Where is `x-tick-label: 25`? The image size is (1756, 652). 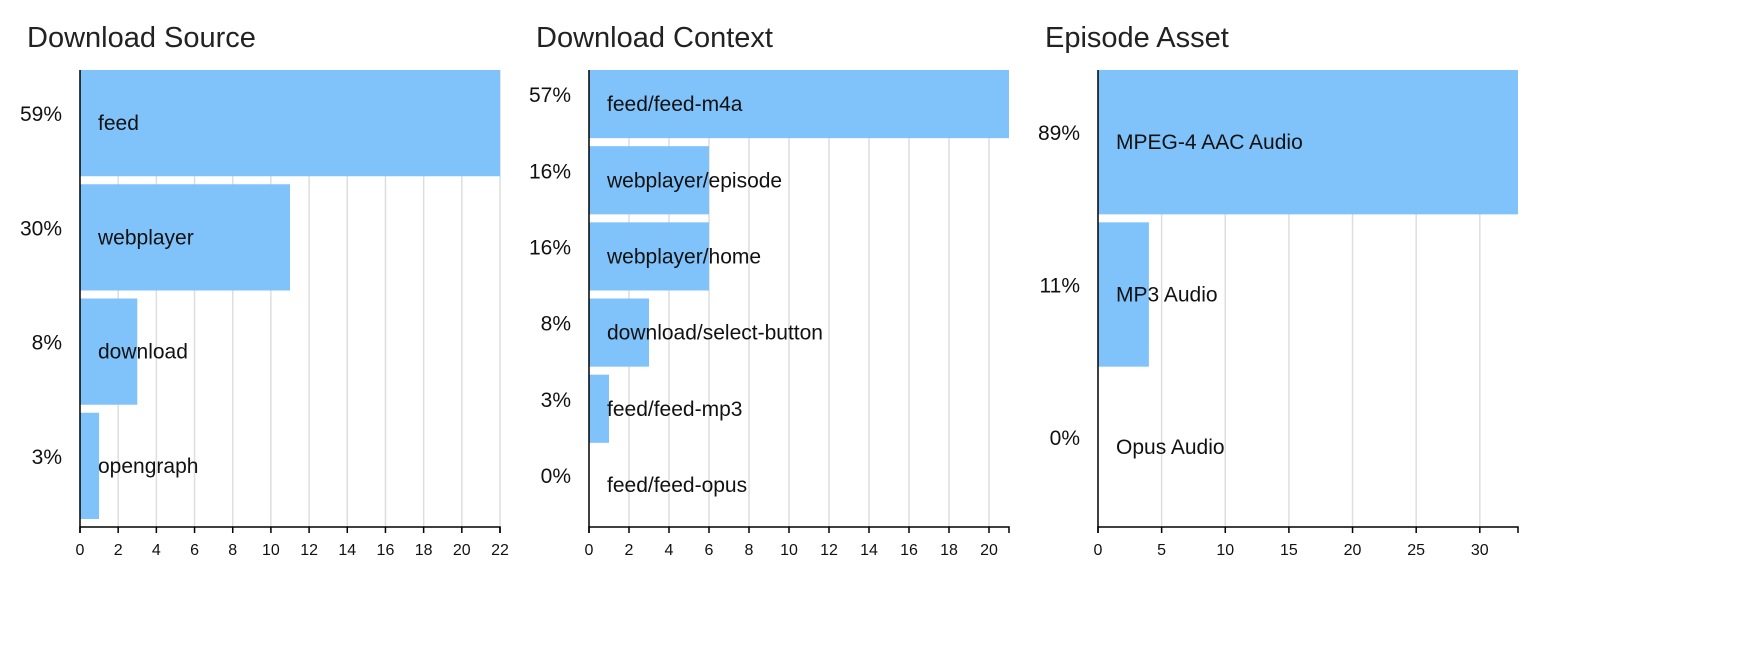
x-tick-label: 25 is located at coordinates (1416, 550).